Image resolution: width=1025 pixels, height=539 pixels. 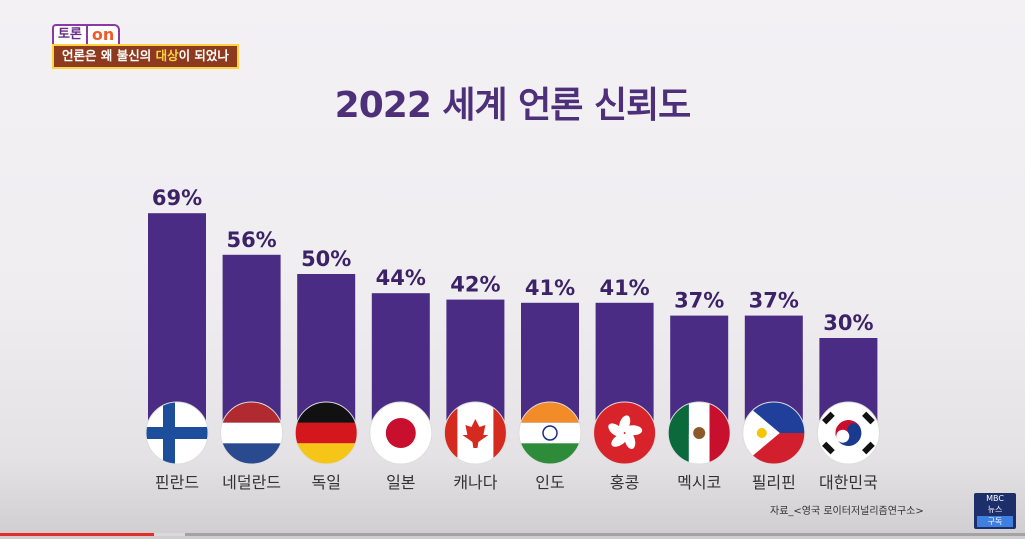 I want to click on x-tick-label: 멕시코, so click(x=699, y=482).